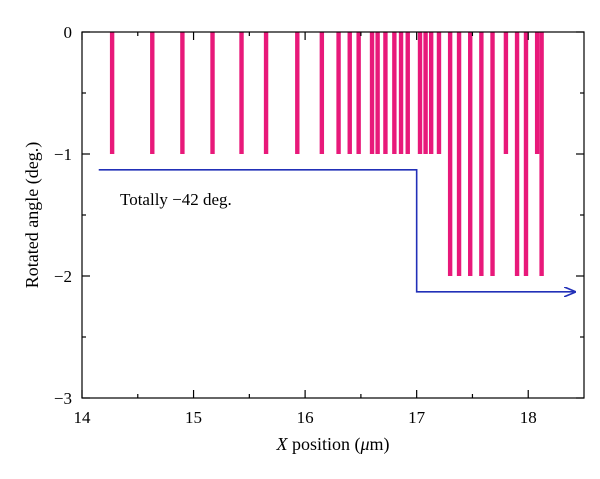 This screenshot has width=600, height=479. I want to click on x-axis-title: X position (μm), so click(332, 444).